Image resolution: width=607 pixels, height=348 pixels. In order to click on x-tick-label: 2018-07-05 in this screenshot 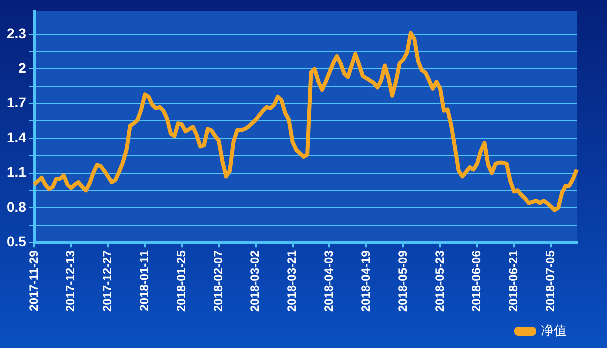, I will do `click(550, 281)`.